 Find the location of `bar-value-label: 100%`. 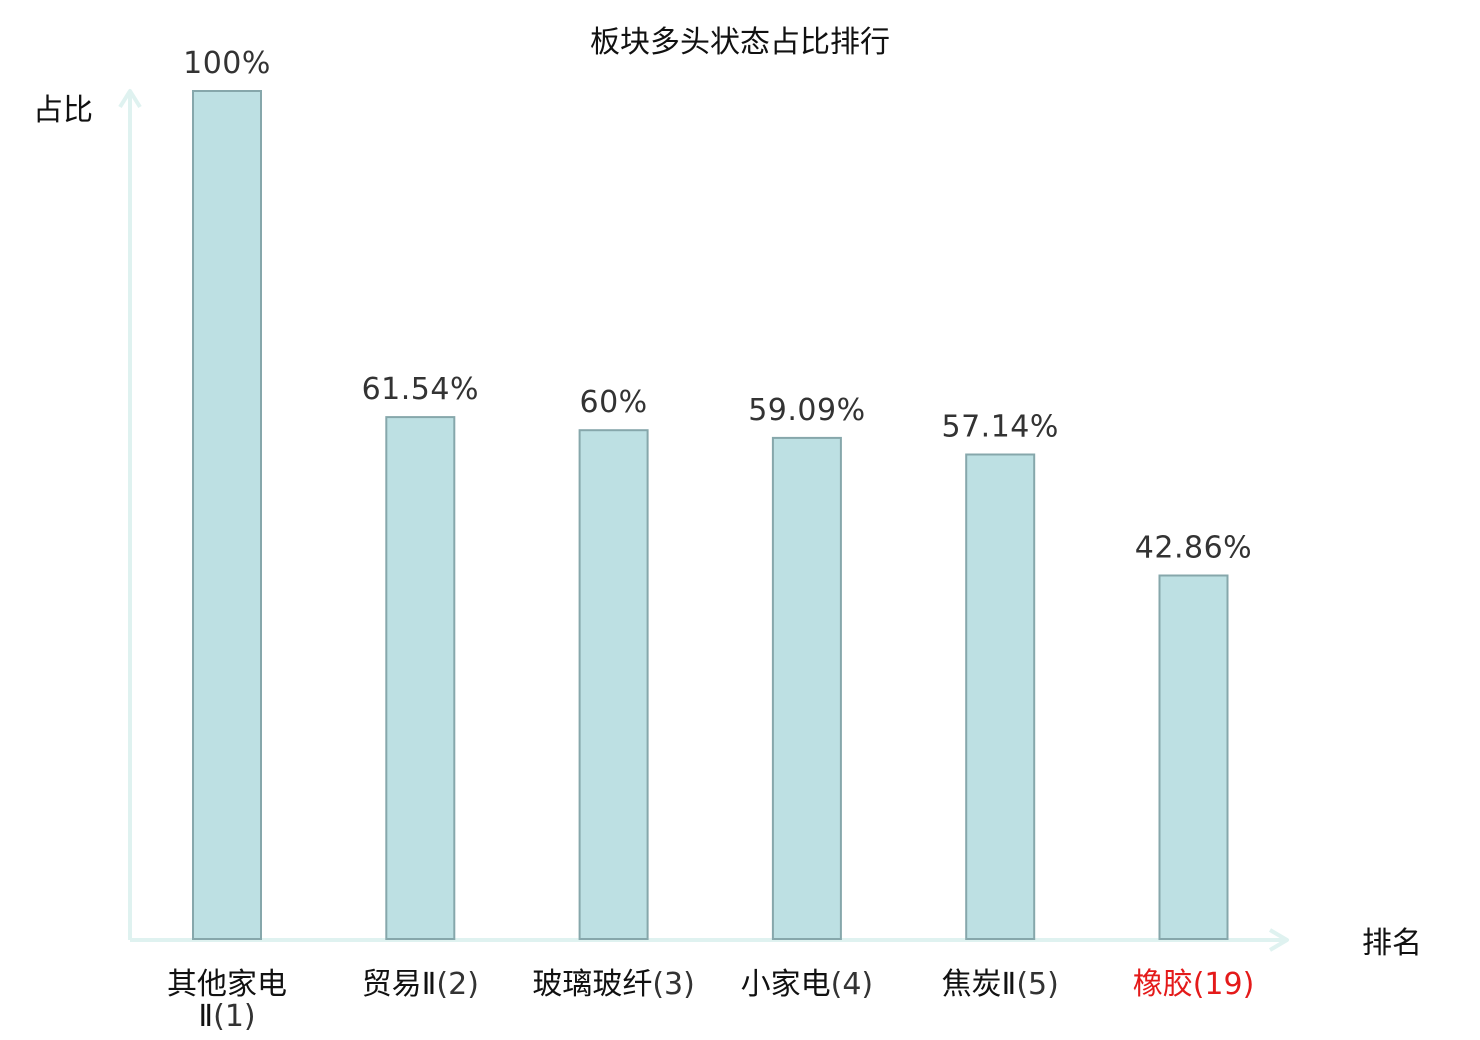

bar-value-label: 100% is located at coordinates (227, 63).